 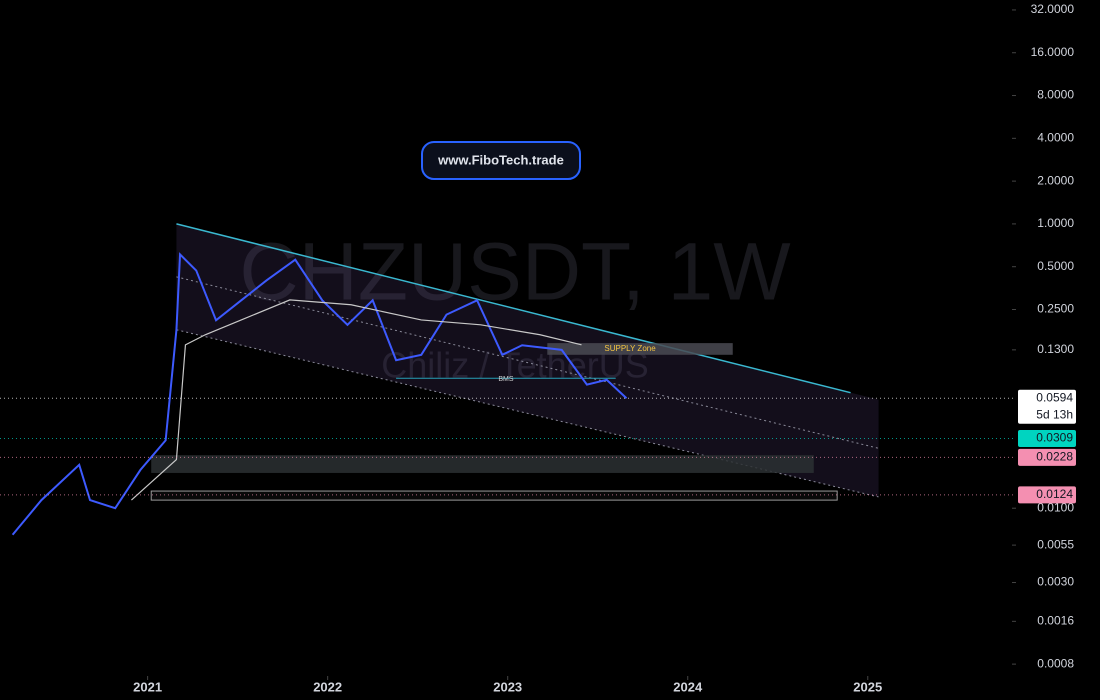 What do you see at coordinates (1055, 309) in the screenshot?
I see `y-tick-label: 0.2500` at bounding box center [1055, 309].